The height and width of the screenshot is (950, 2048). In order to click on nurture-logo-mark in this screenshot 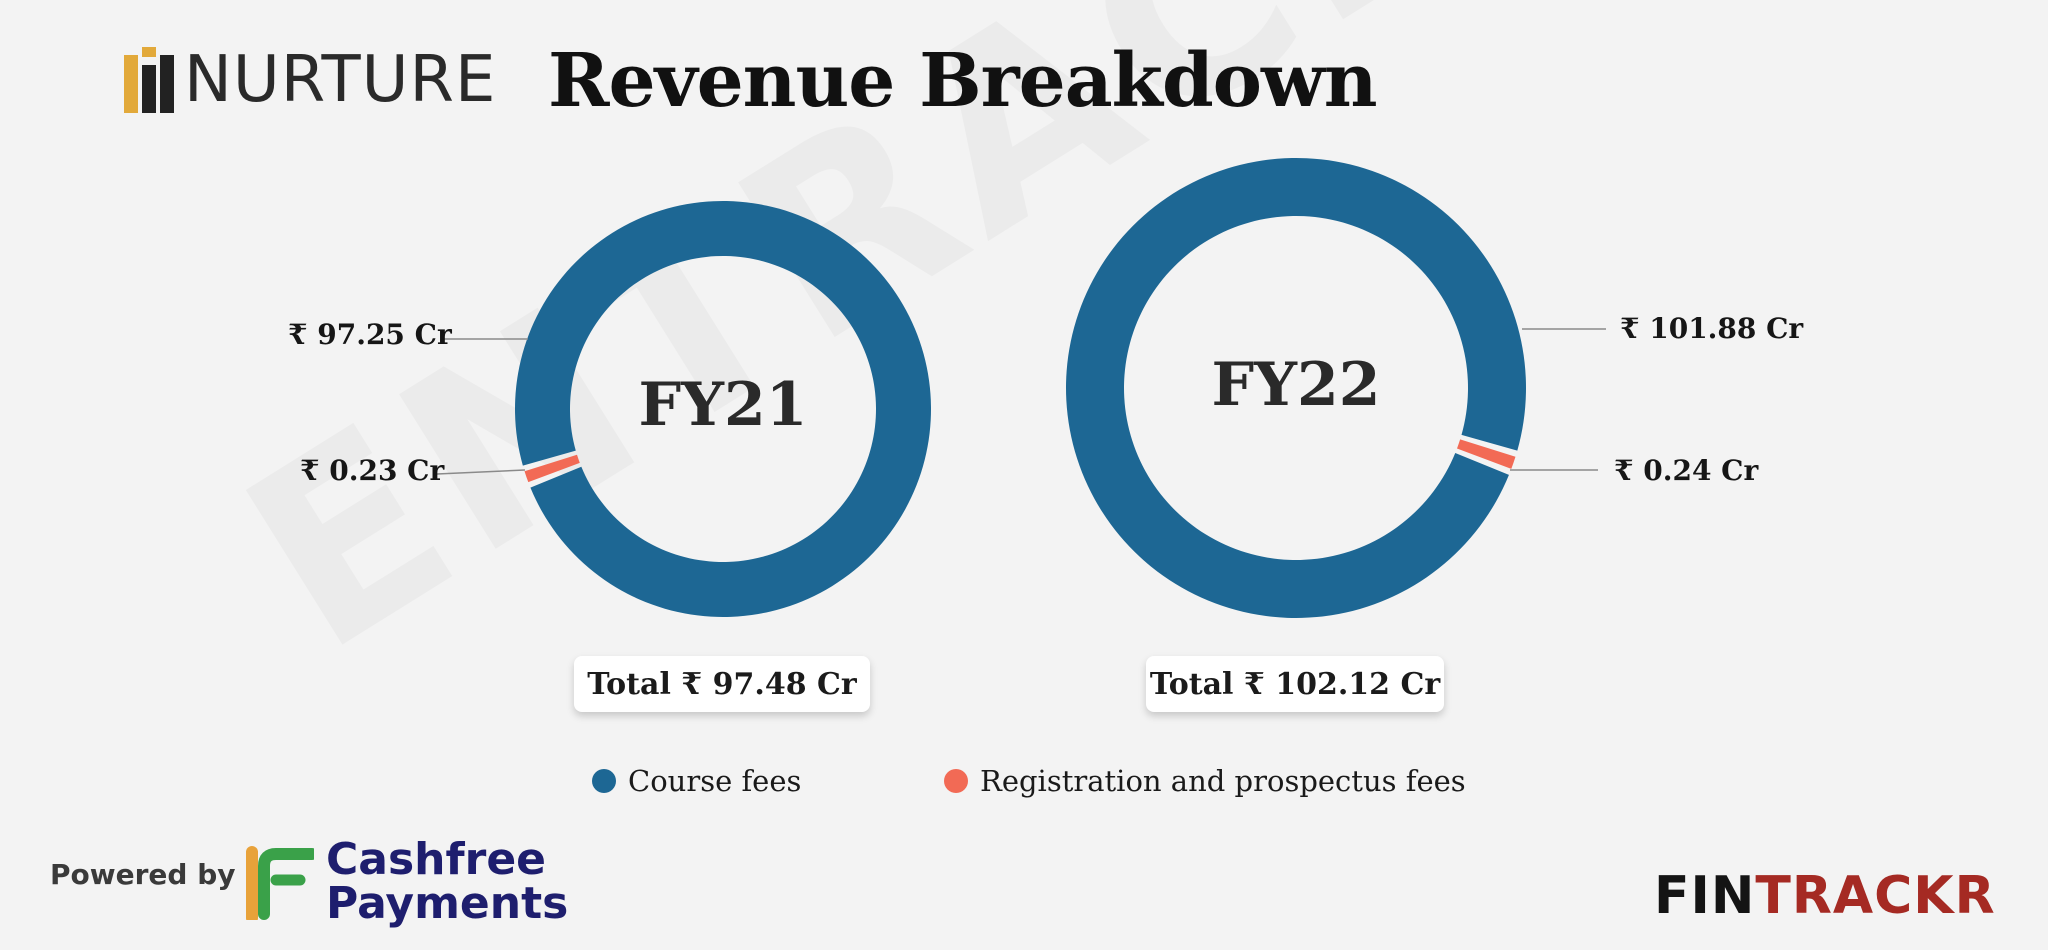, I will do `click(154, 80)`.